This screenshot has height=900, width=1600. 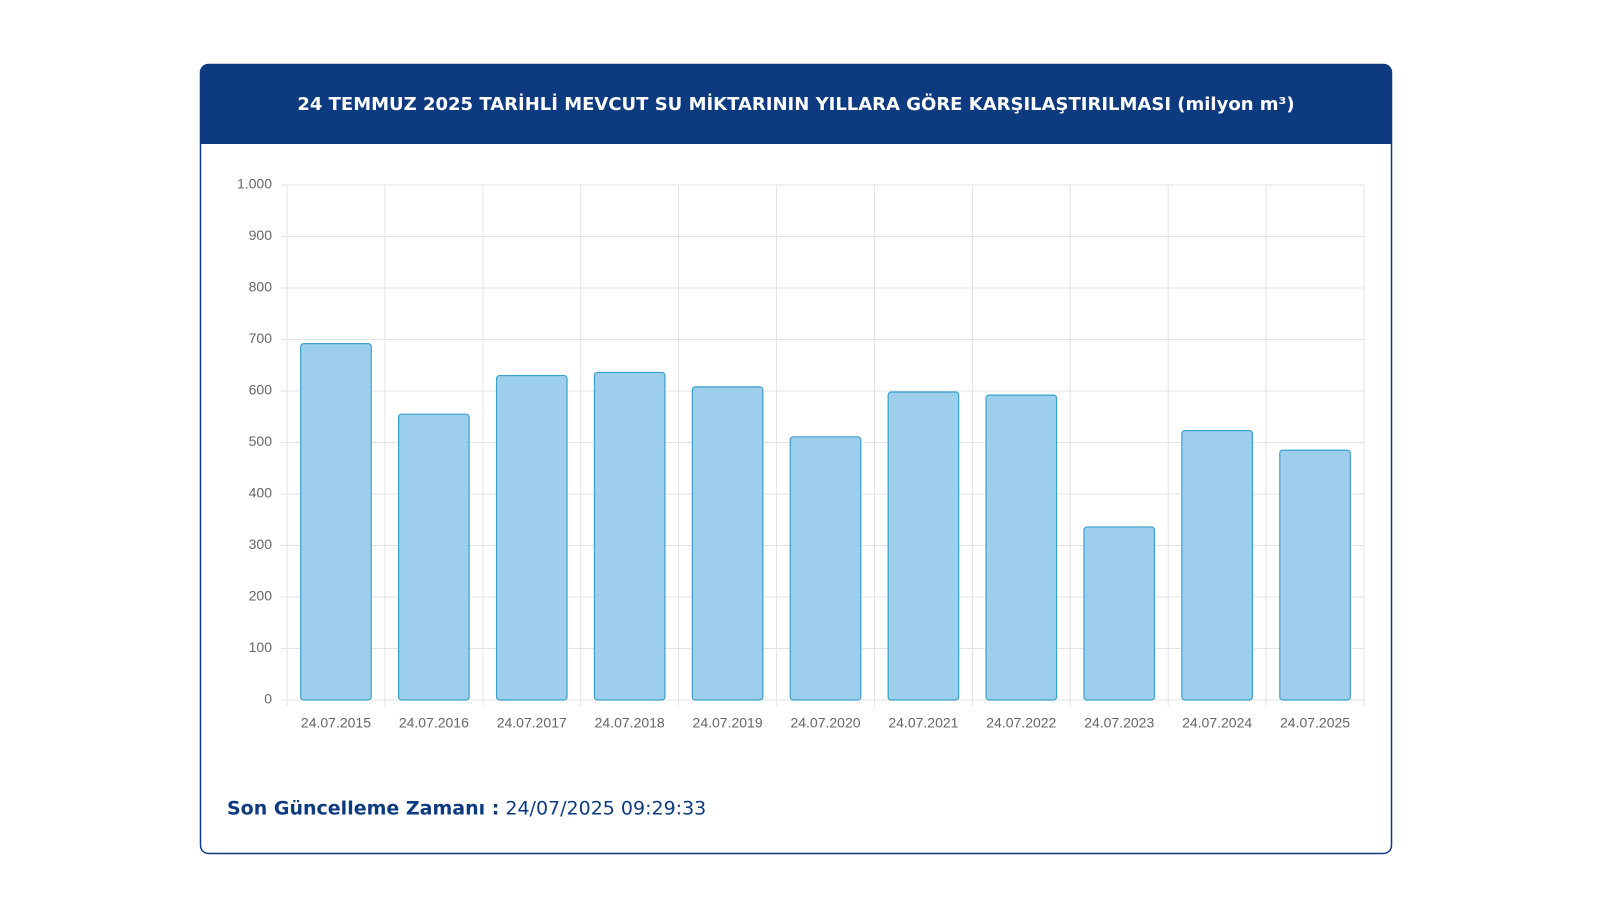 I want to click on y-tick-label: 100, so click(x=261, y=647).